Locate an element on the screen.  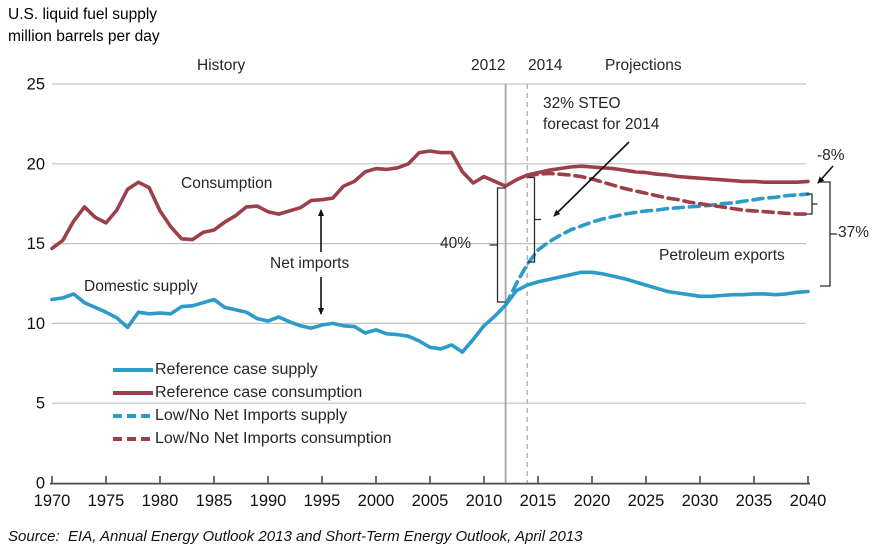
low-case-2040-brace is located at coordinates (812, 204).